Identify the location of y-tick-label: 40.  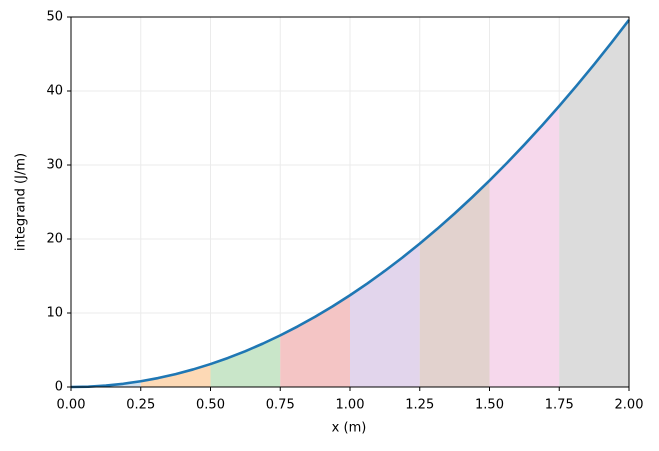
(54, 91).